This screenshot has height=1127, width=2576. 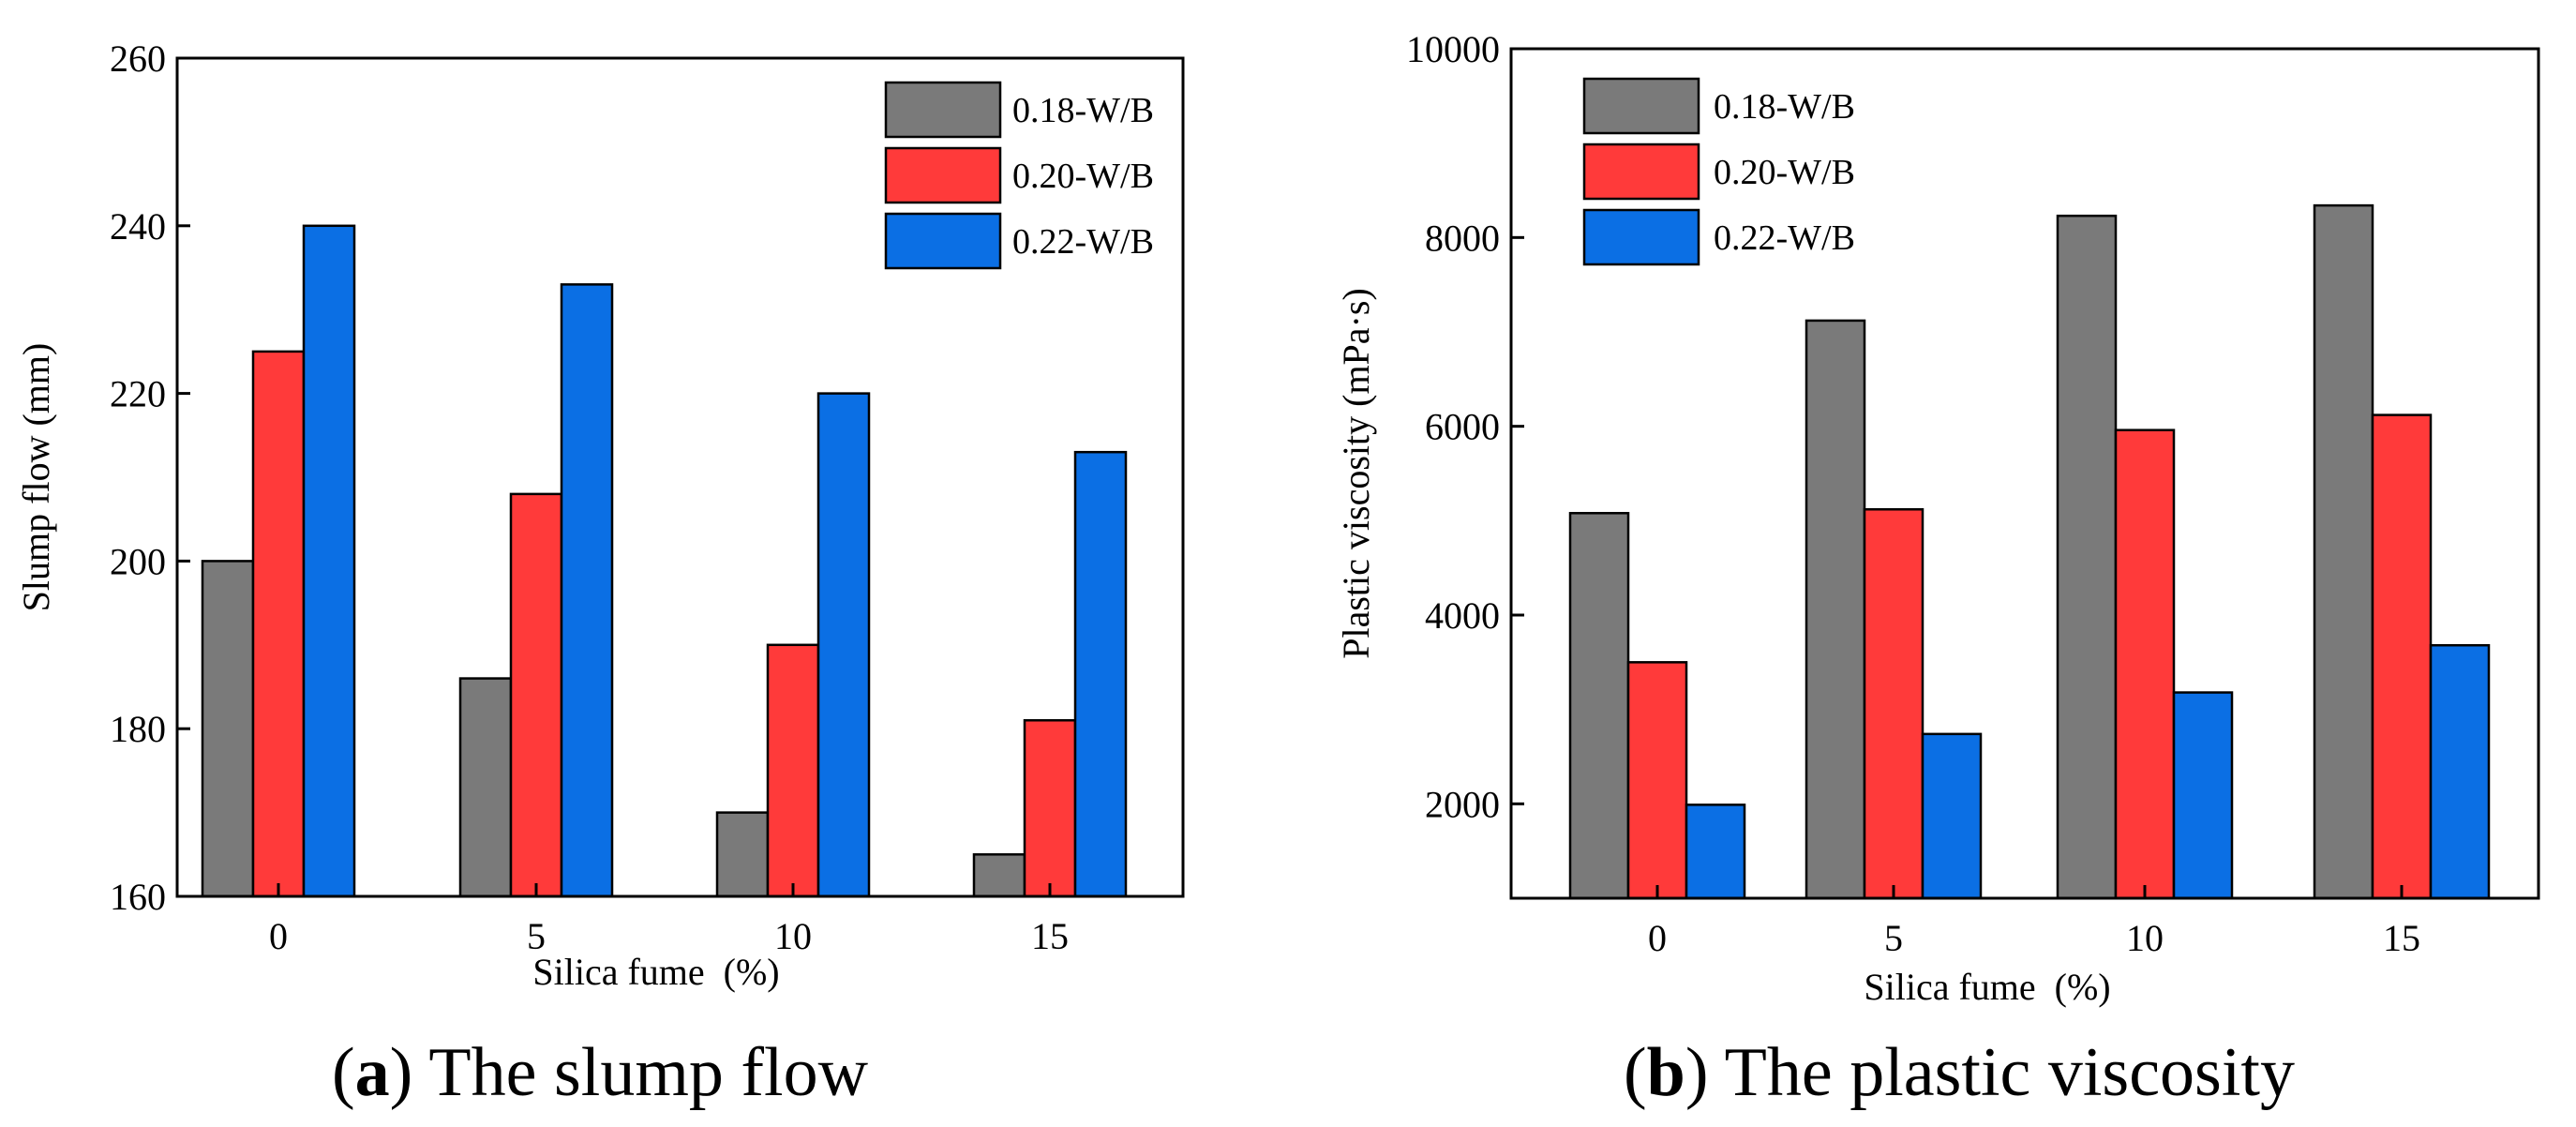 What do you see at coordinates (648, 1072) in the screenshot?
I see `caption-text: The slump flow` at bounding box center [648, 1072].